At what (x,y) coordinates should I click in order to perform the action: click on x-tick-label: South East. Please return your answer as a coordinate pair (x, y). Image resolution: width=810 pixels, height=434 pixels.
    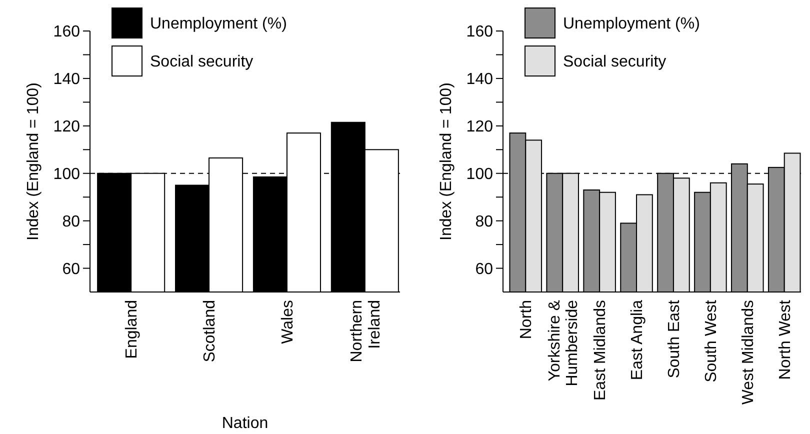
    Looking at the image, I should click on (675, 338).